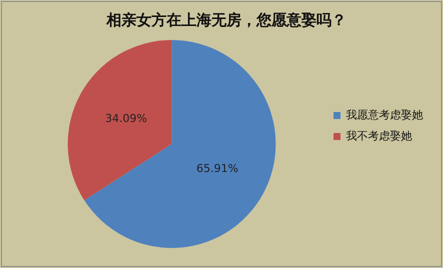 This screenshot has height=268, width=443. I want to click on data-label: 65.91%, so click(217, 168).